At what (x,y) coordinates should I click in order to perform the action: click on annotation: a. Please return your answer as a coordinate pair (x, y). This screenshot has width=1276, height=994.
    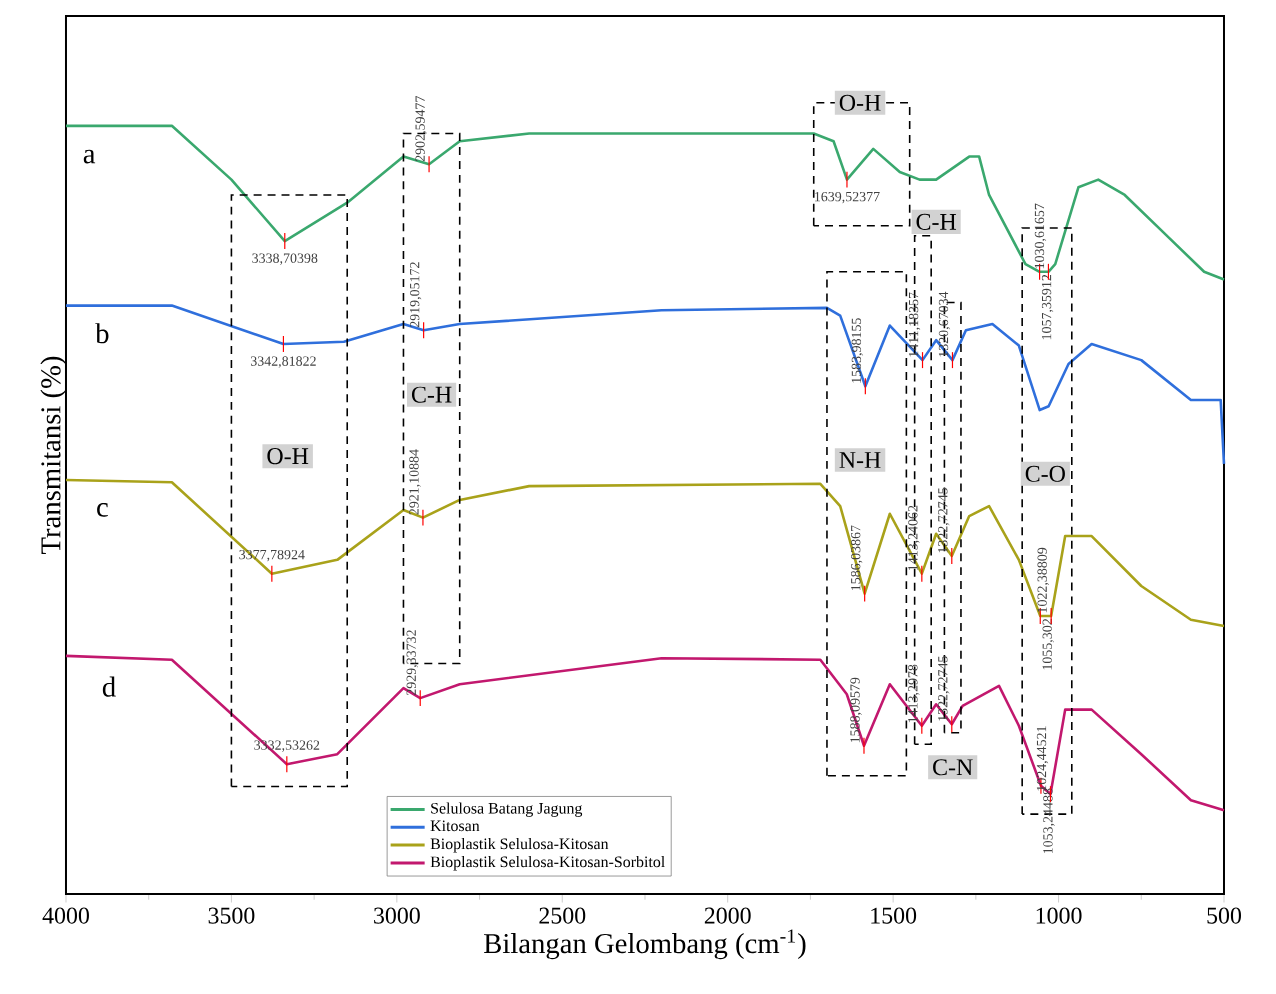
    Looking at the image, I should click on (89, 156).